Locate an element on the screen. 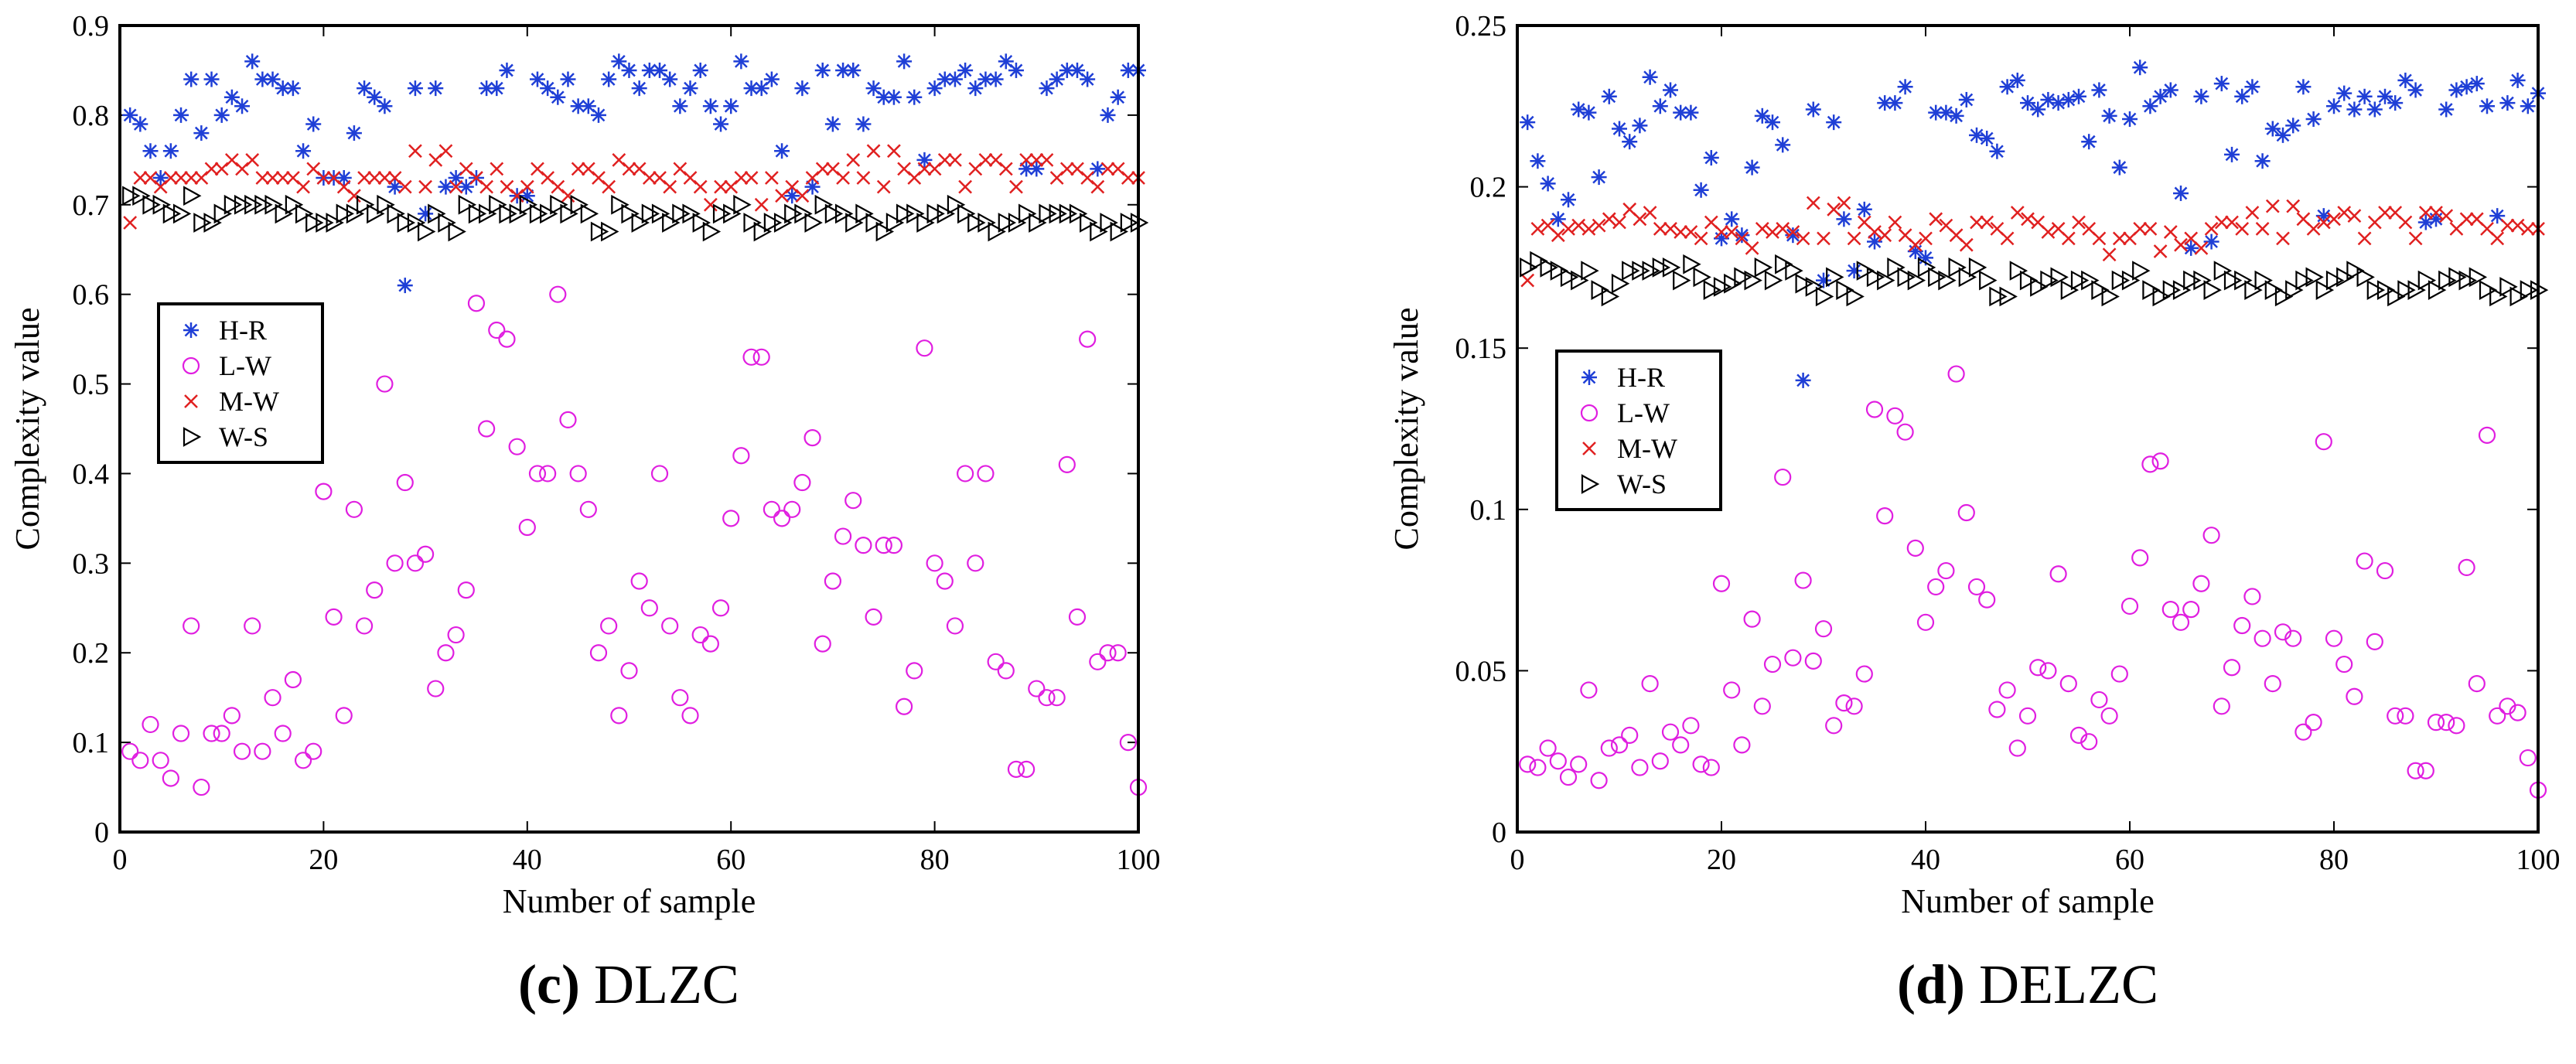  y-tick-label: 0 is located at coordinates (1499, 833).